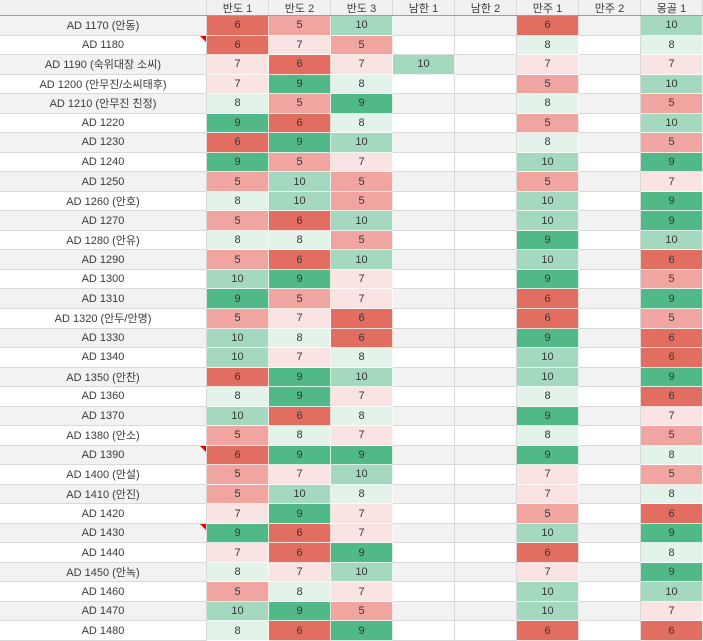 Image resolution: width=703 pixels, height=641 pixels. What do you see at coordinates (103, 221) in the screenshot?
I see `row-label-cell: AD 1270` at bounding box center [103, 221].